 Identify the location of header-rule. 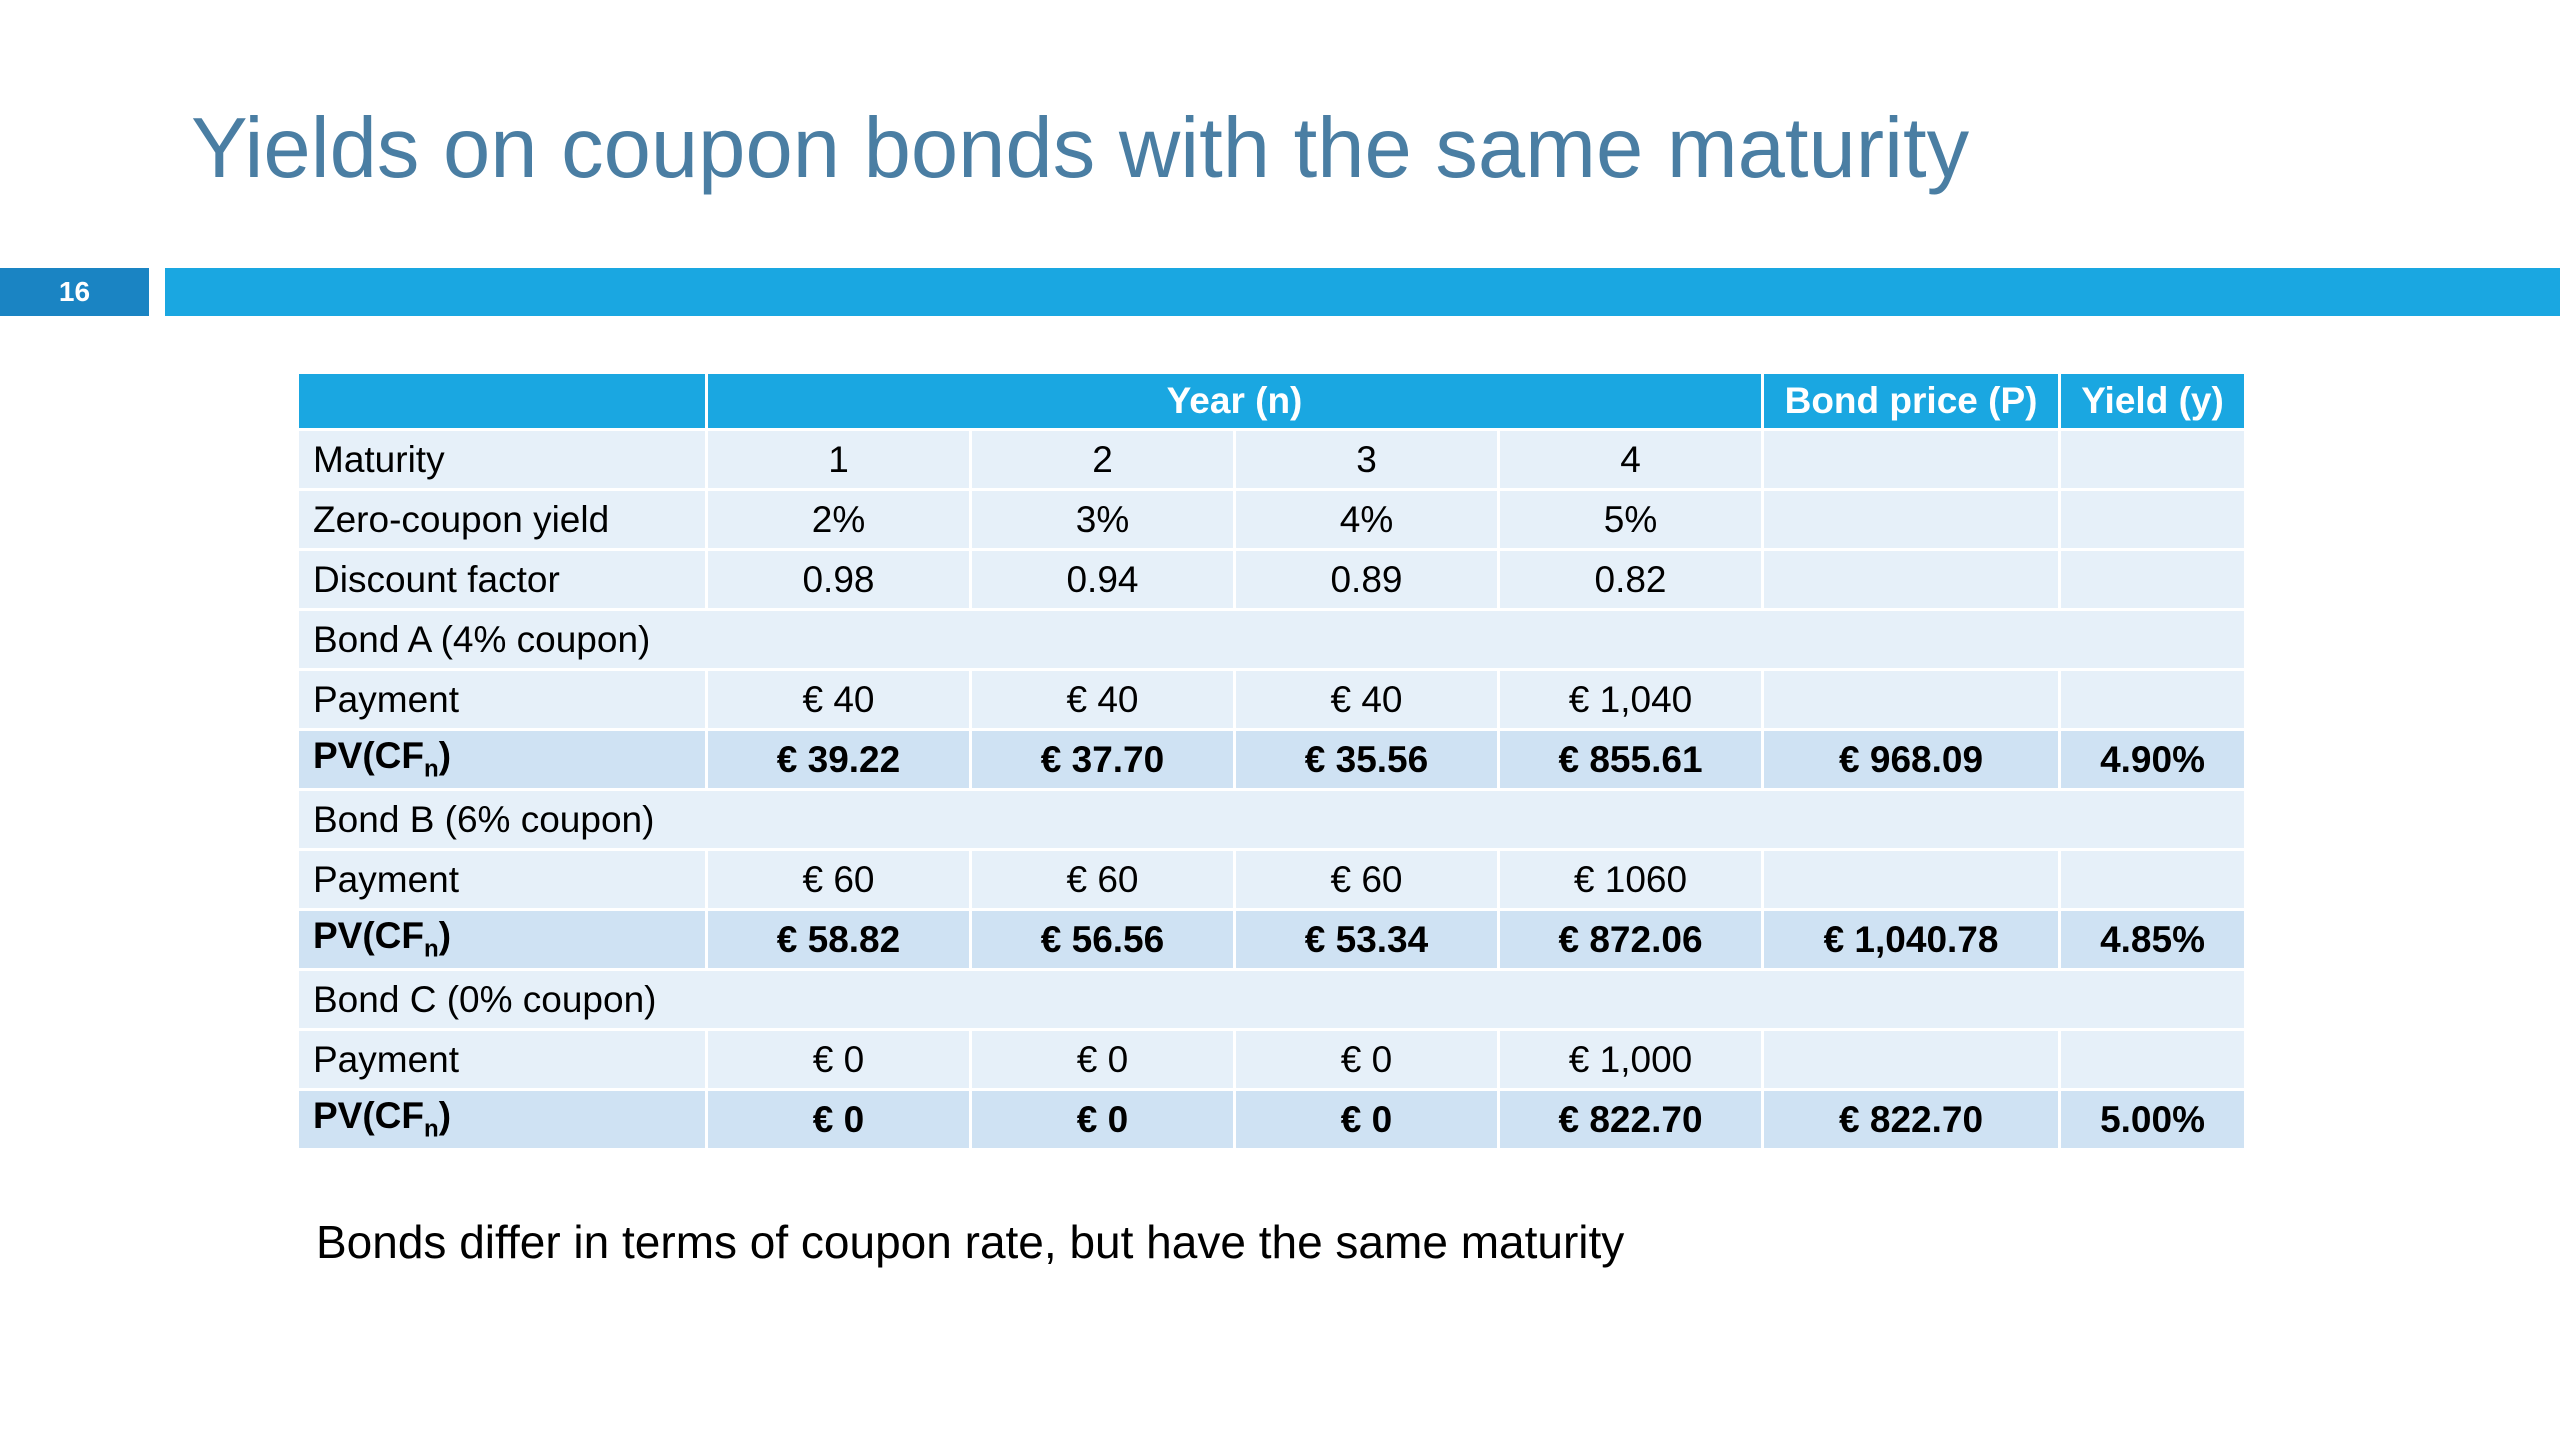
(1362, 292).